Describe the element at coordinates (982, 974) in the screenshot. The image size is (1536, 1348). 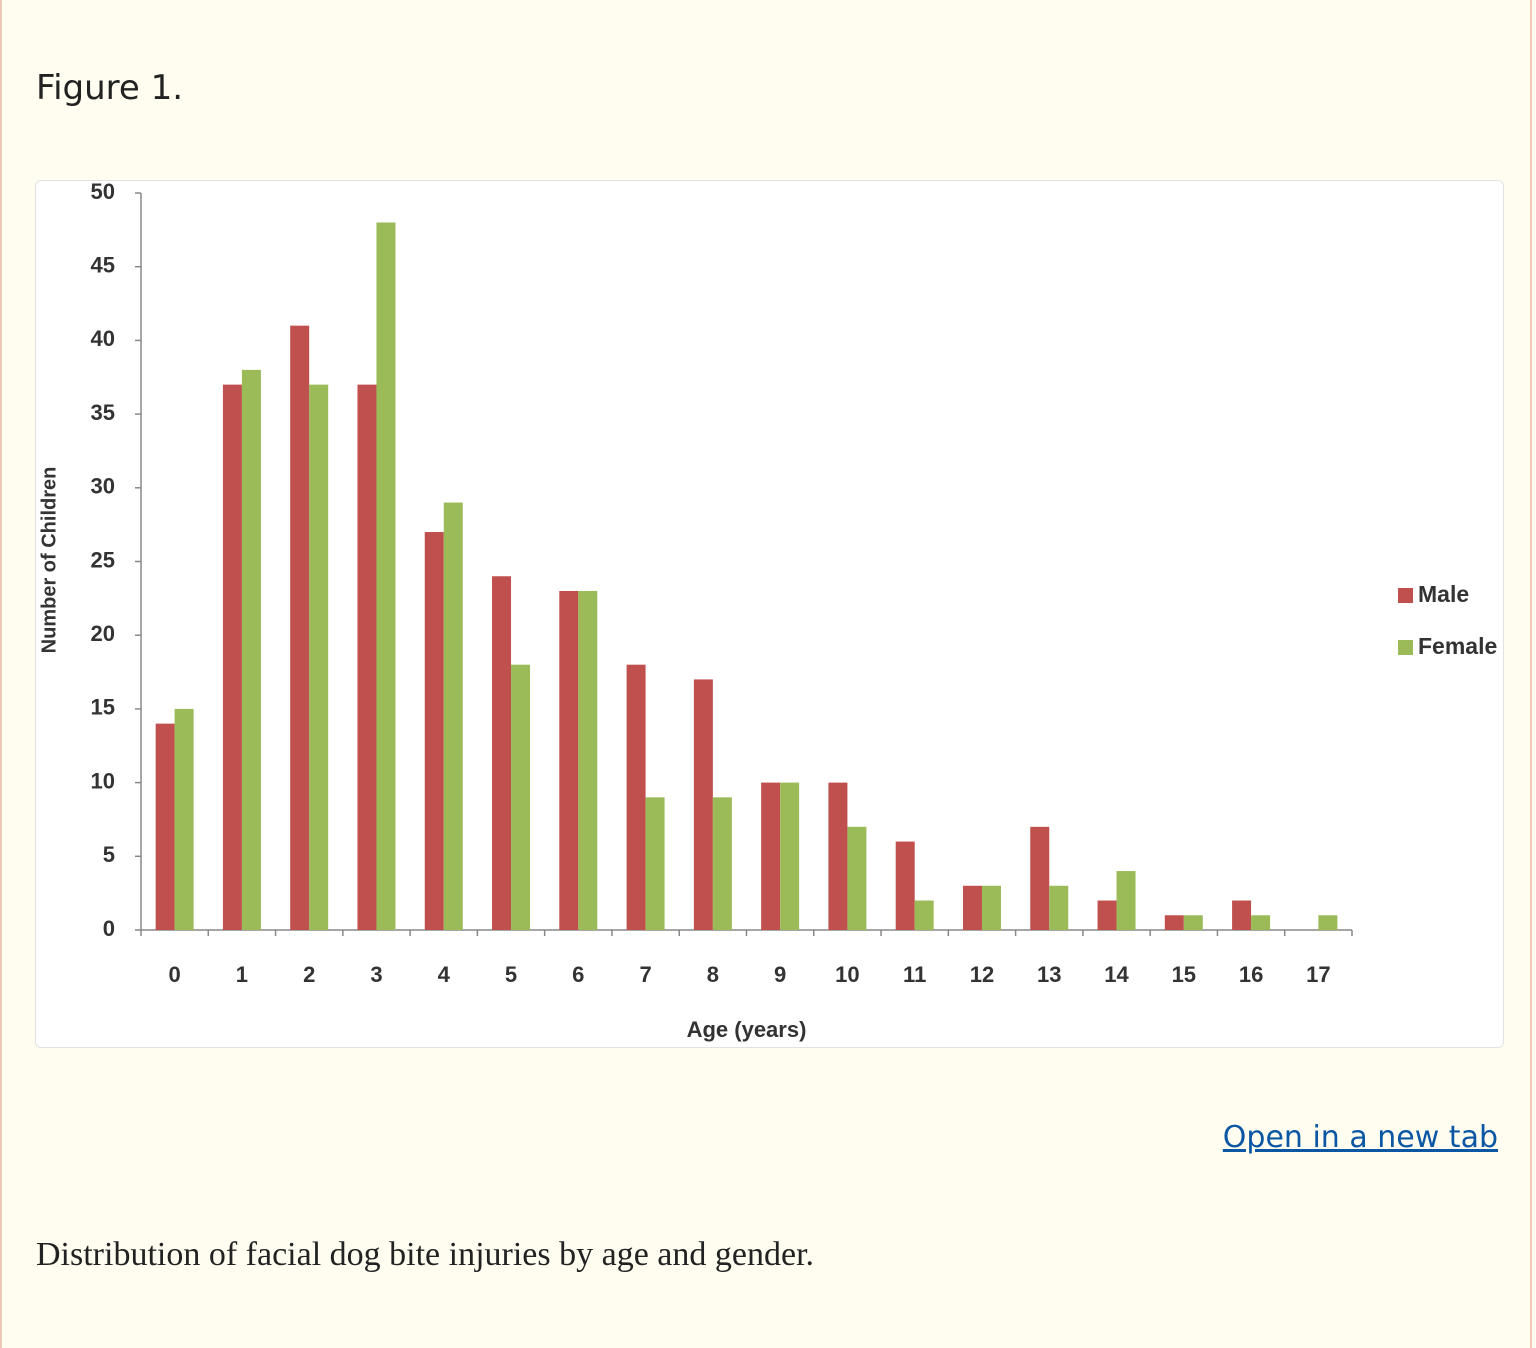
I see `x-tick-label: 12` at that location.